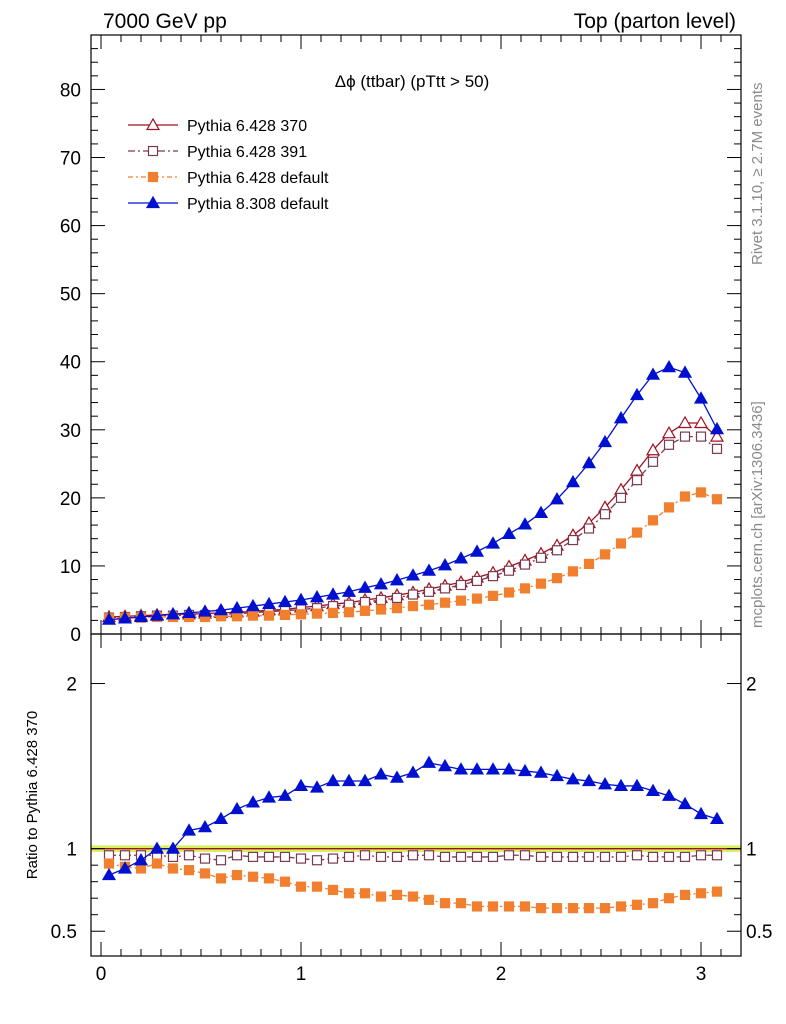  What do you see at coordinates (71, 685) in the screenshot?
I see `ratio-y-tick-label: 2` at bounding box center [71, 685].